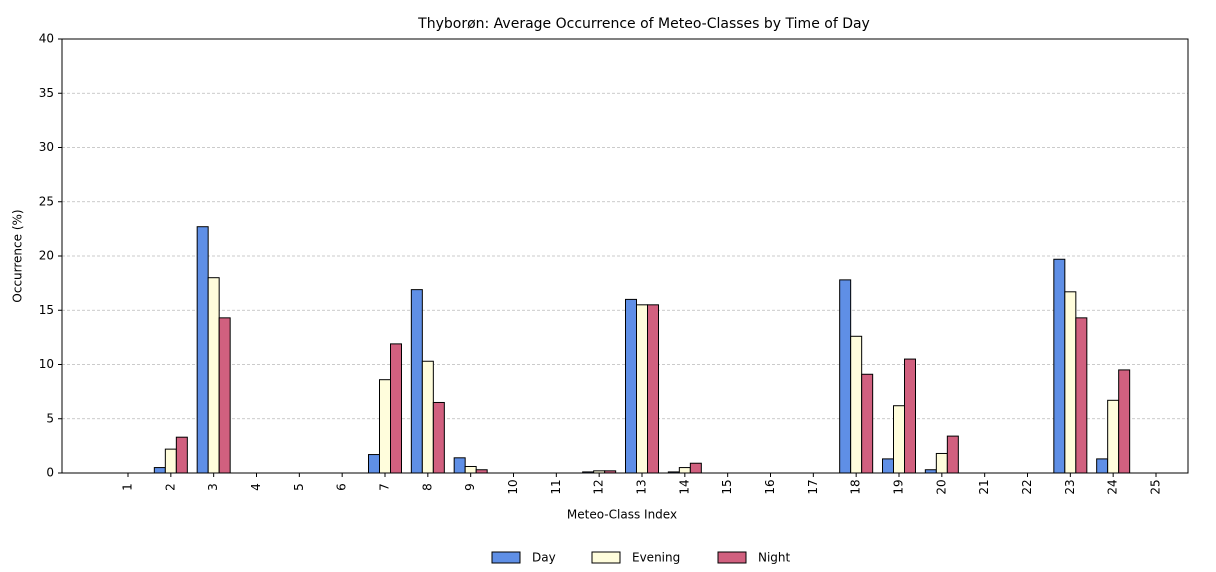 The image size is (1216, 572). I want to click on y-tick-label: 10, so click(46, 364).